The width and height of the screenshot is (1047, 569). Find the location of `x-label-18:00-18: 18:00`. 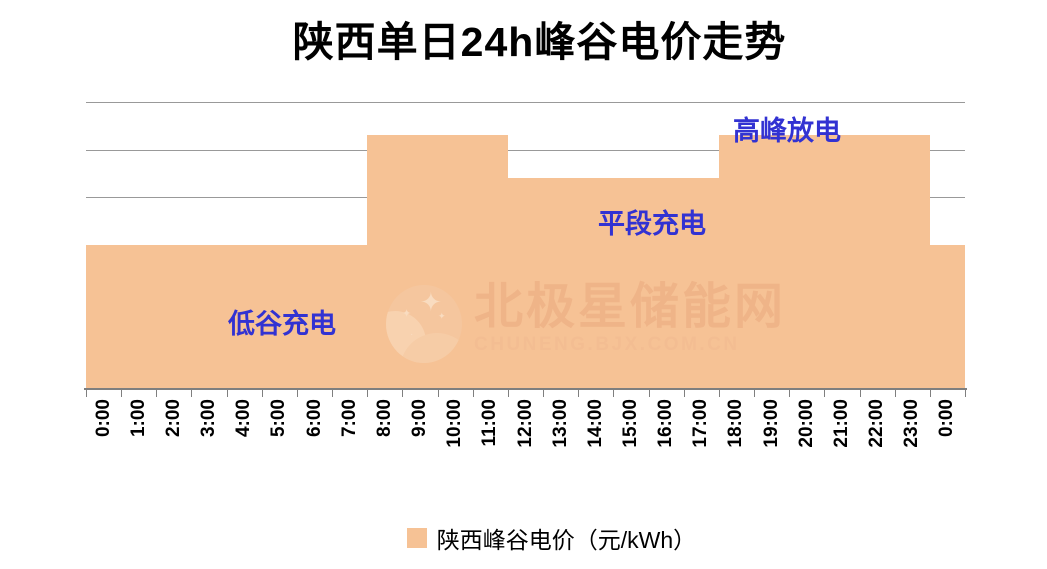

x-label-18:00-18: 18:00 is located at coordinates (736, 423).